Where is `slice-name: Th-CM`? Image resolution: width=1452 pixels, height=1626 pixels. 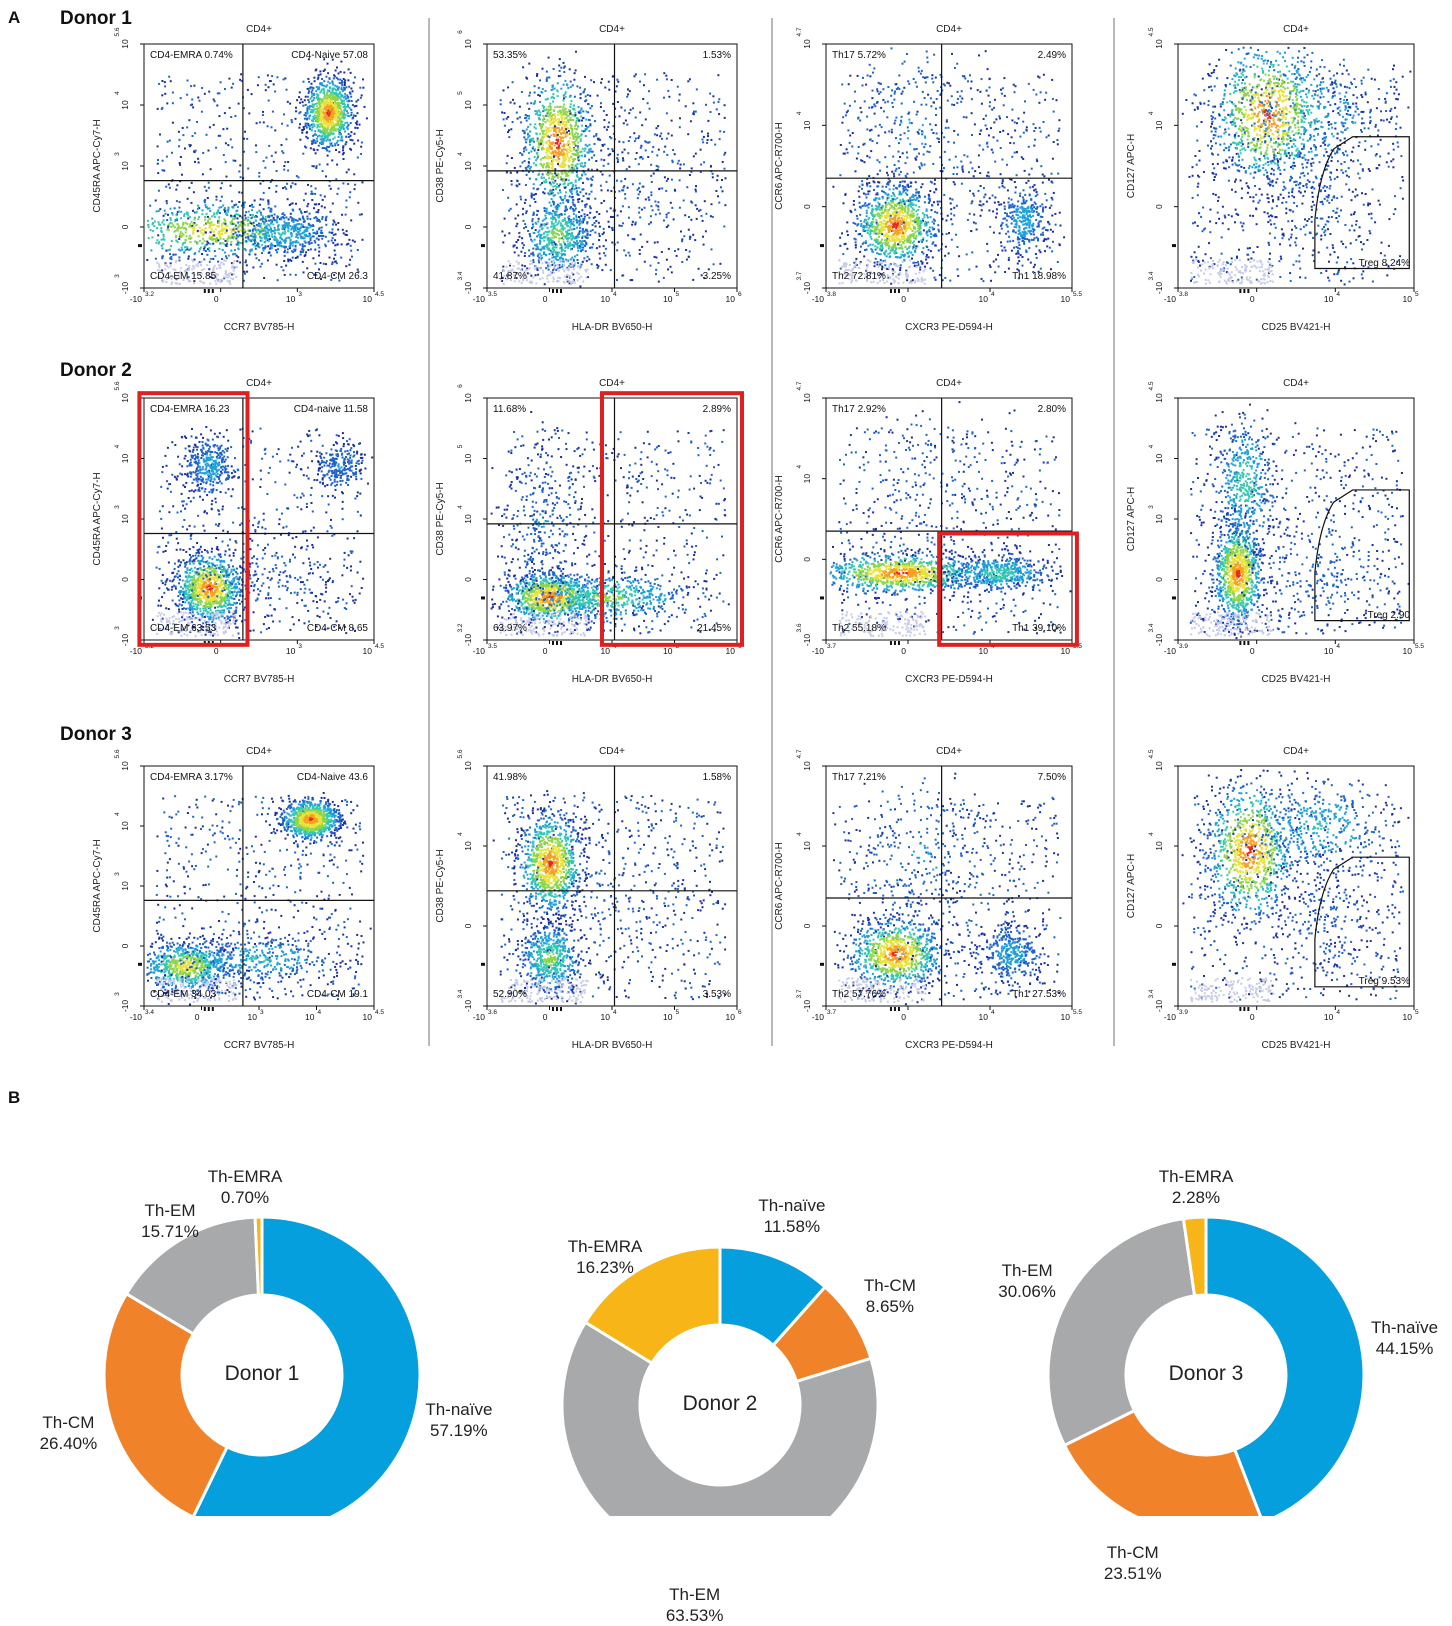
slice-name: Th-CM is located at coordinates (68, 1422).